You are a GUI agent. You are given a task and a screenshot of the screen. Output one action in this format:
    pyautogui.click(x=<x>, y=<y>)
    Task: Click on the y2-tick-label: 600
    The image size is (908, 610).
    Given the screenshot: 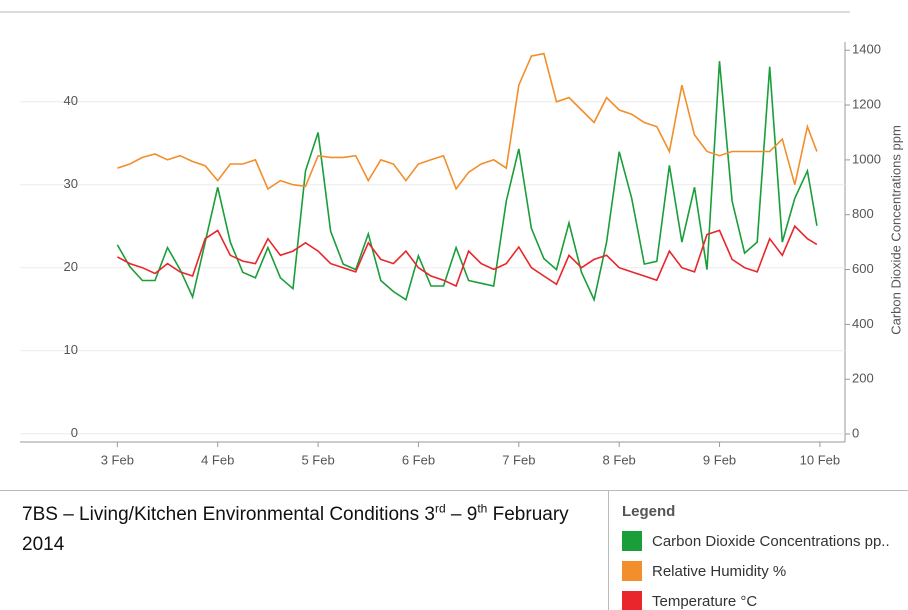 What is the action you would take?
    pyautogui.click(x=863, y=268)
    